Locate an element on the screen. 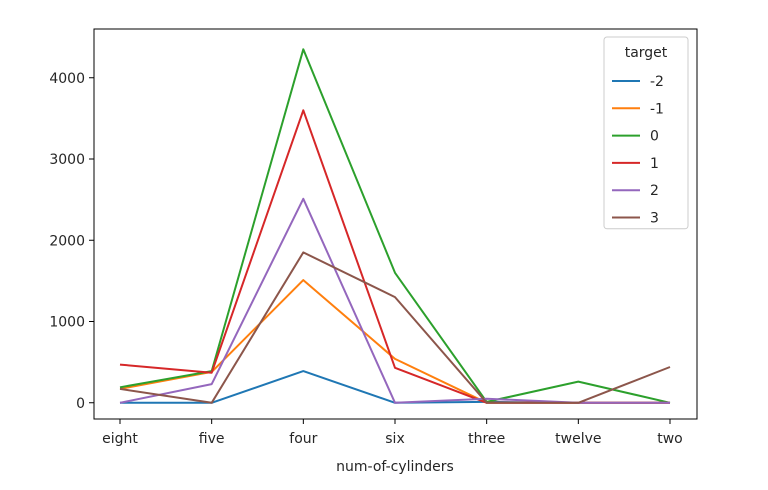 The width and height of the screenshot is (768, 490). y-axis: 0 1000 2000 3000 4000 is located at coordinates (71, 241).